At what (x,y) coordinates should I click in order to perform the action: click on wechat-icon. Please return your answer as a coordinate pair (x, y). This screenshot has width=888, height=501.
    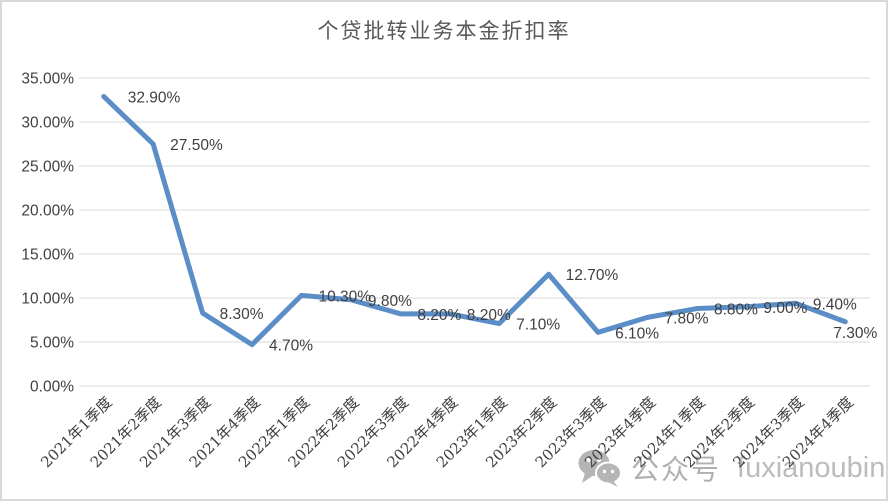
    Looking at the image, I should click on (600, 468).